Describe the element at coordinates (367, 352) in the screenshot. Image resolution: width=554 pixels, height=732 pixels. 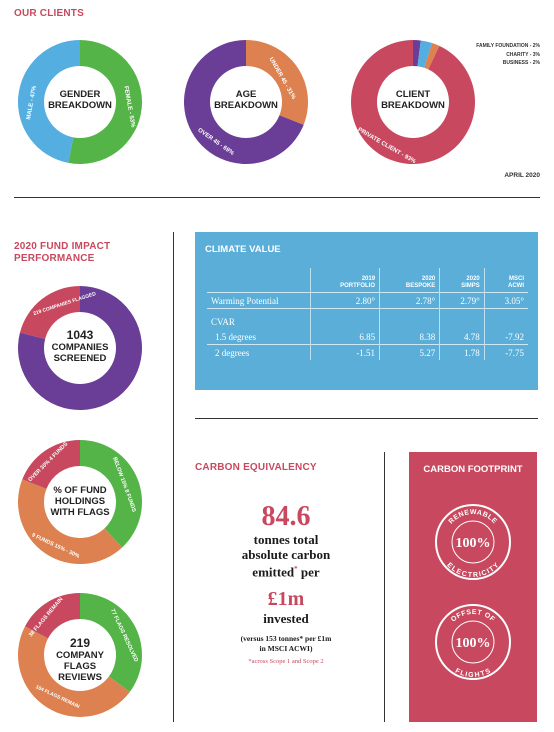
I see `table-row: 2 degrees -1.51 5.27 1.78 -7.75` at that location.